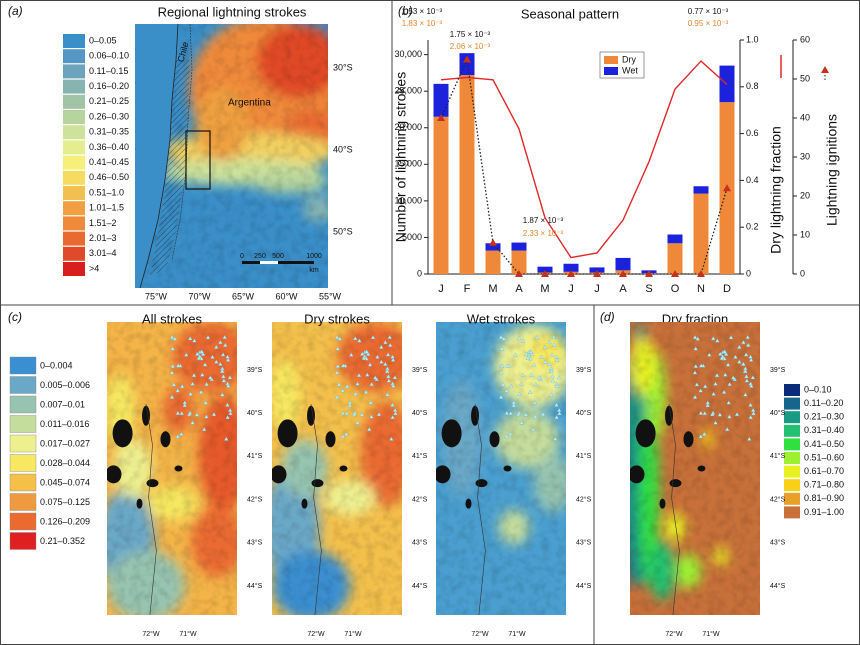 This screenshot has height=645, width=860. I want to click on annotation: 1.87 × 10⁻³, so click(543, 220).